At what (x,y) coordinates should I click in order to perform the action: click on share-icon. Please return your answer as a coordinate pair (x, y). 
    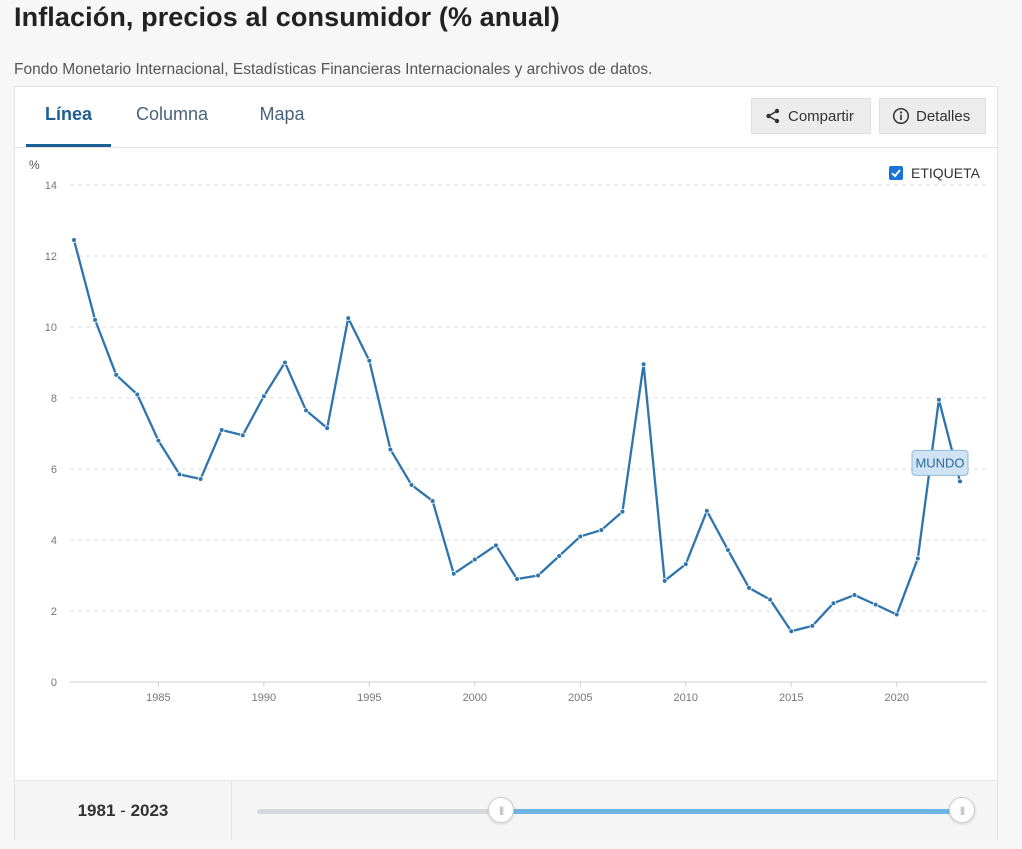
    Looking at the image, I should click on (773, 116).